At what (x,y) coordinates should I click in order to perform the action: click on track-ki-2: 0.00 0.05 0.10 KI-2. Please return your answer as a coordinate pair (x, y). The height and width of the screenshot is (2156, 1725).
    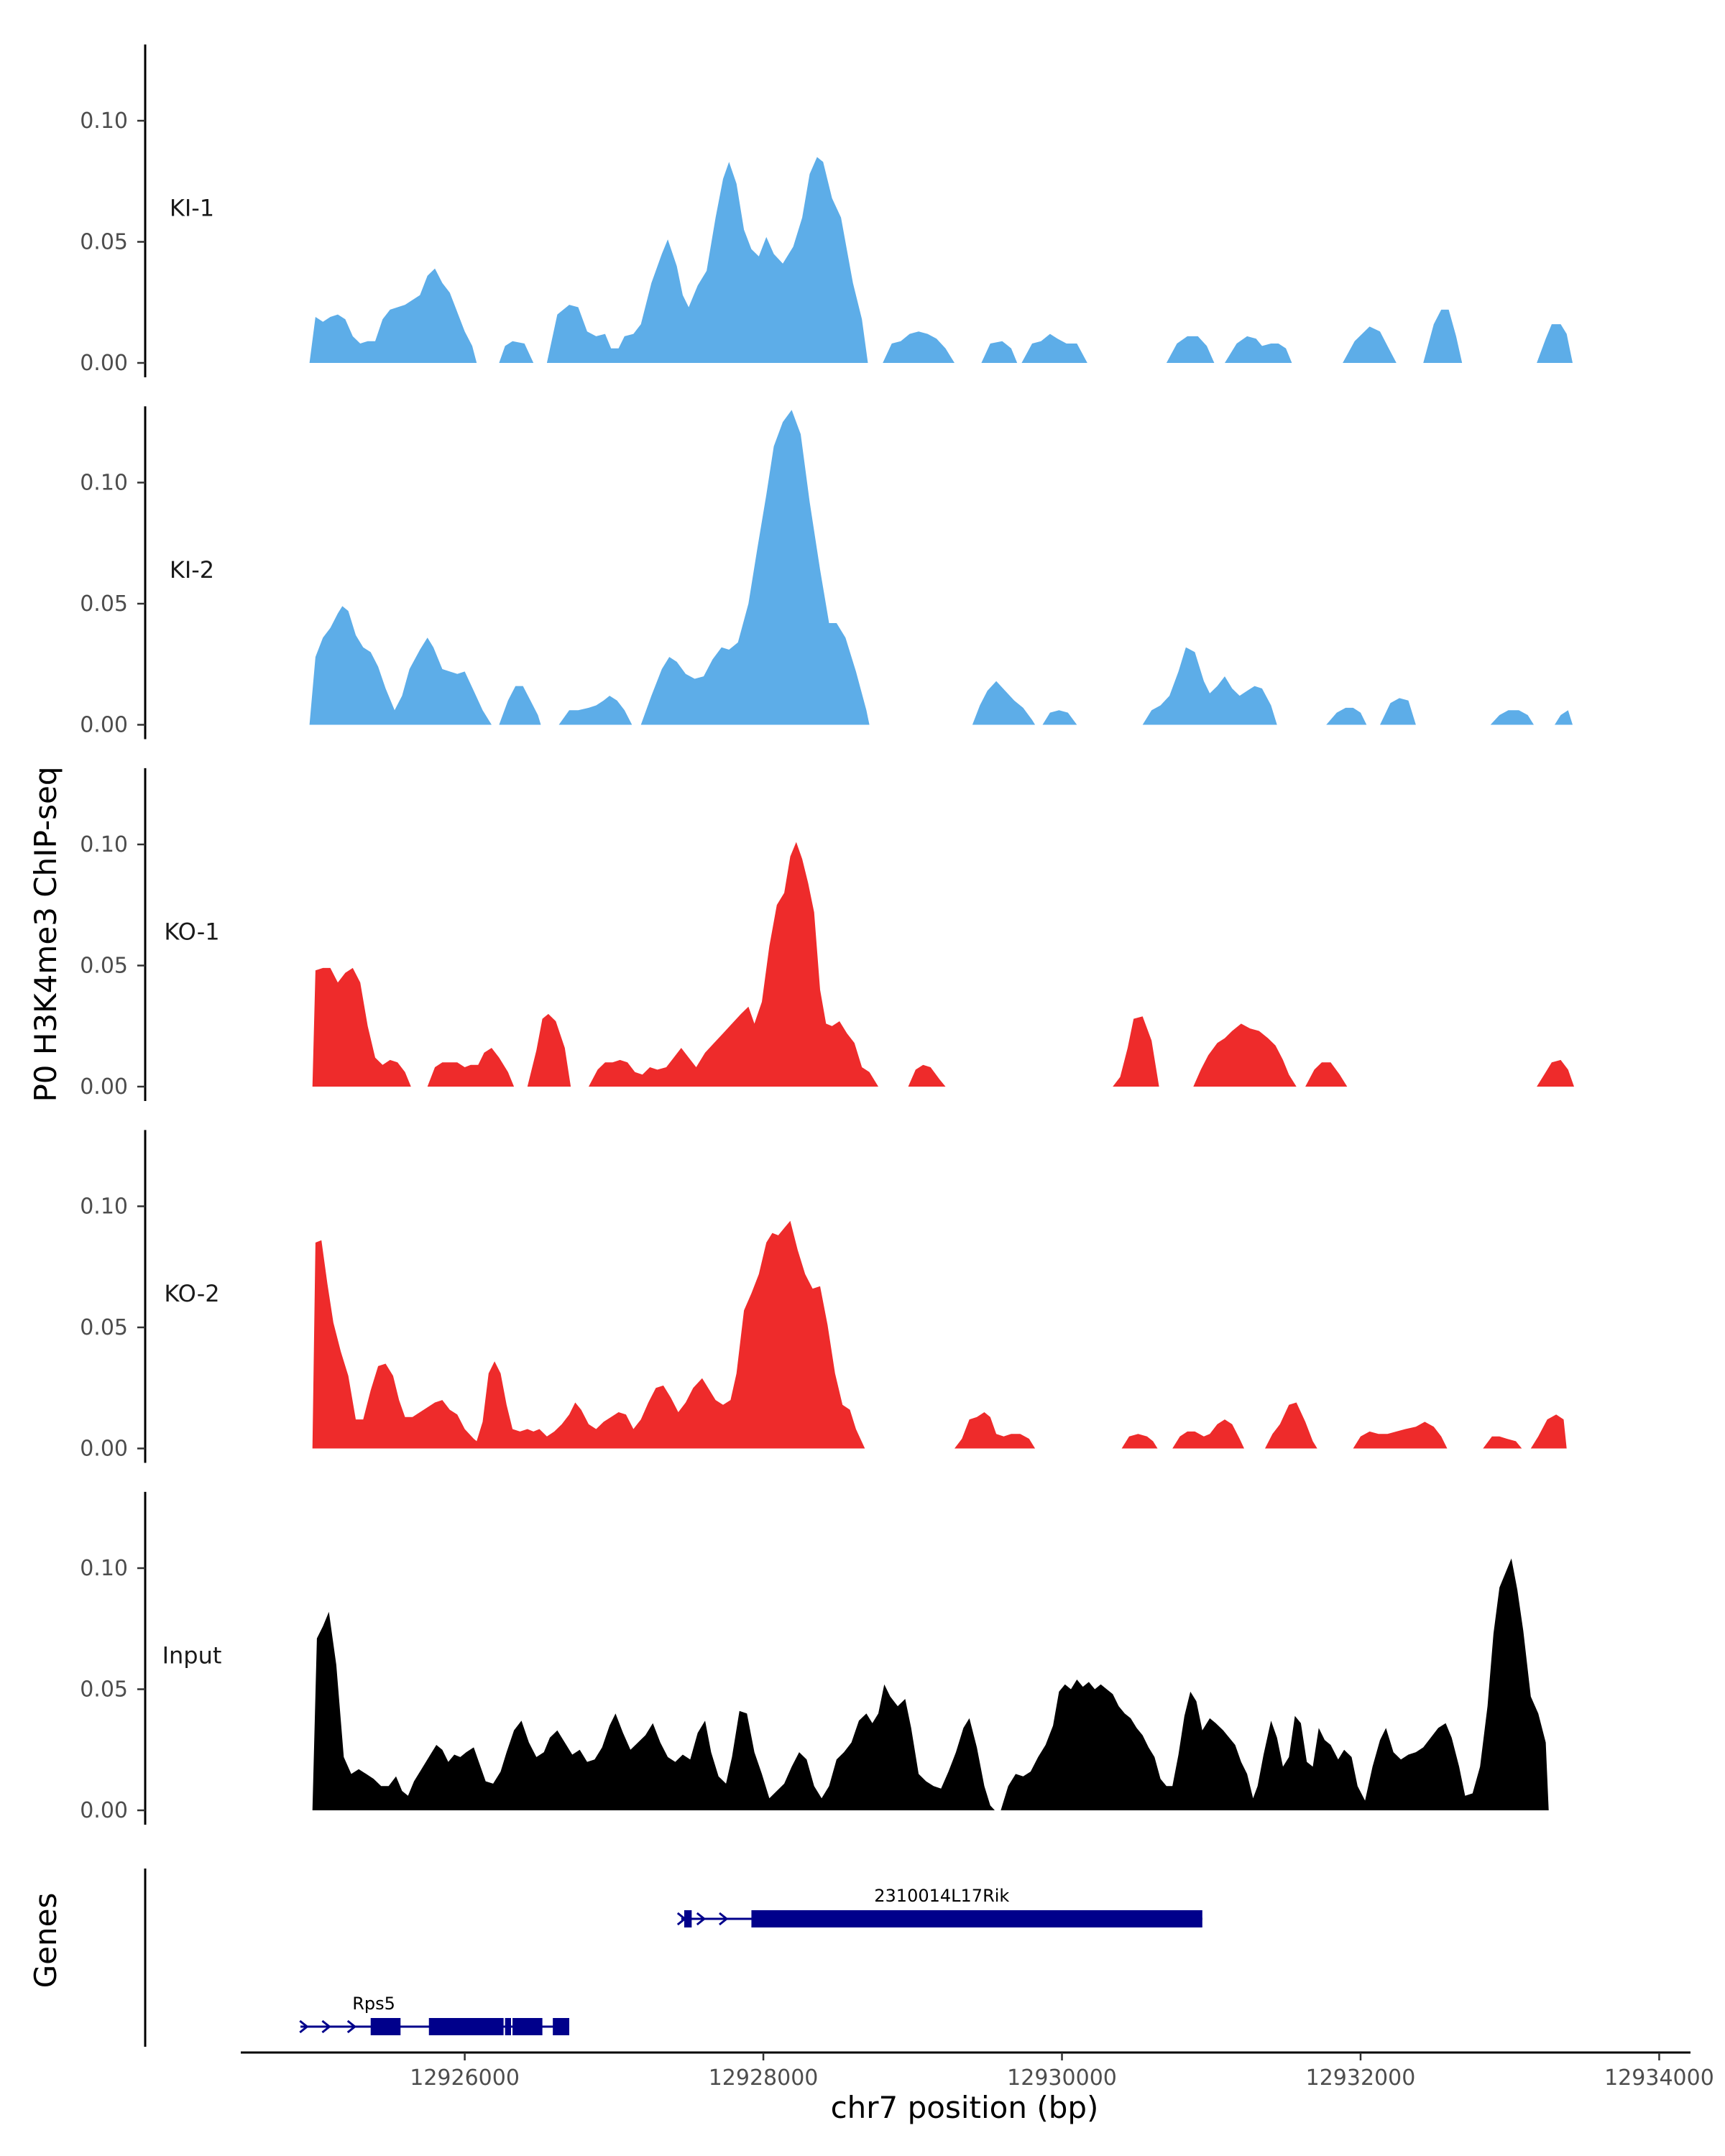
    Looking at the image, I should click on (826, 573).